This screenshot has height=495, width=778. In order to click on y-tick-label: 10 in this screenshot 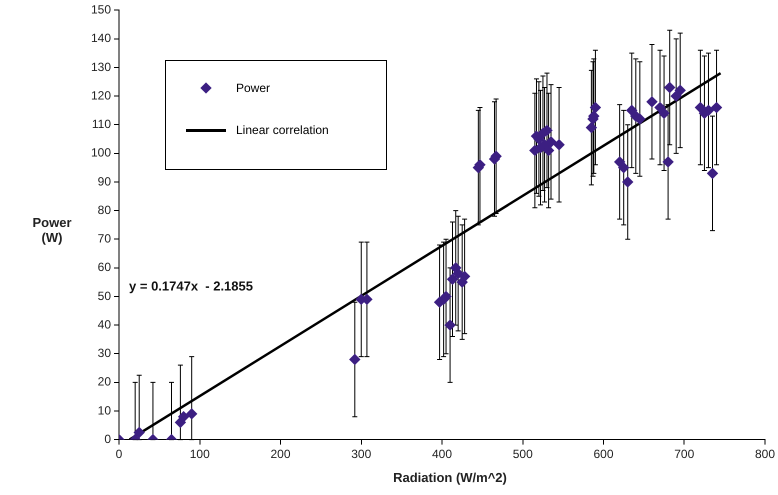, I will do `click(105, 410)`.